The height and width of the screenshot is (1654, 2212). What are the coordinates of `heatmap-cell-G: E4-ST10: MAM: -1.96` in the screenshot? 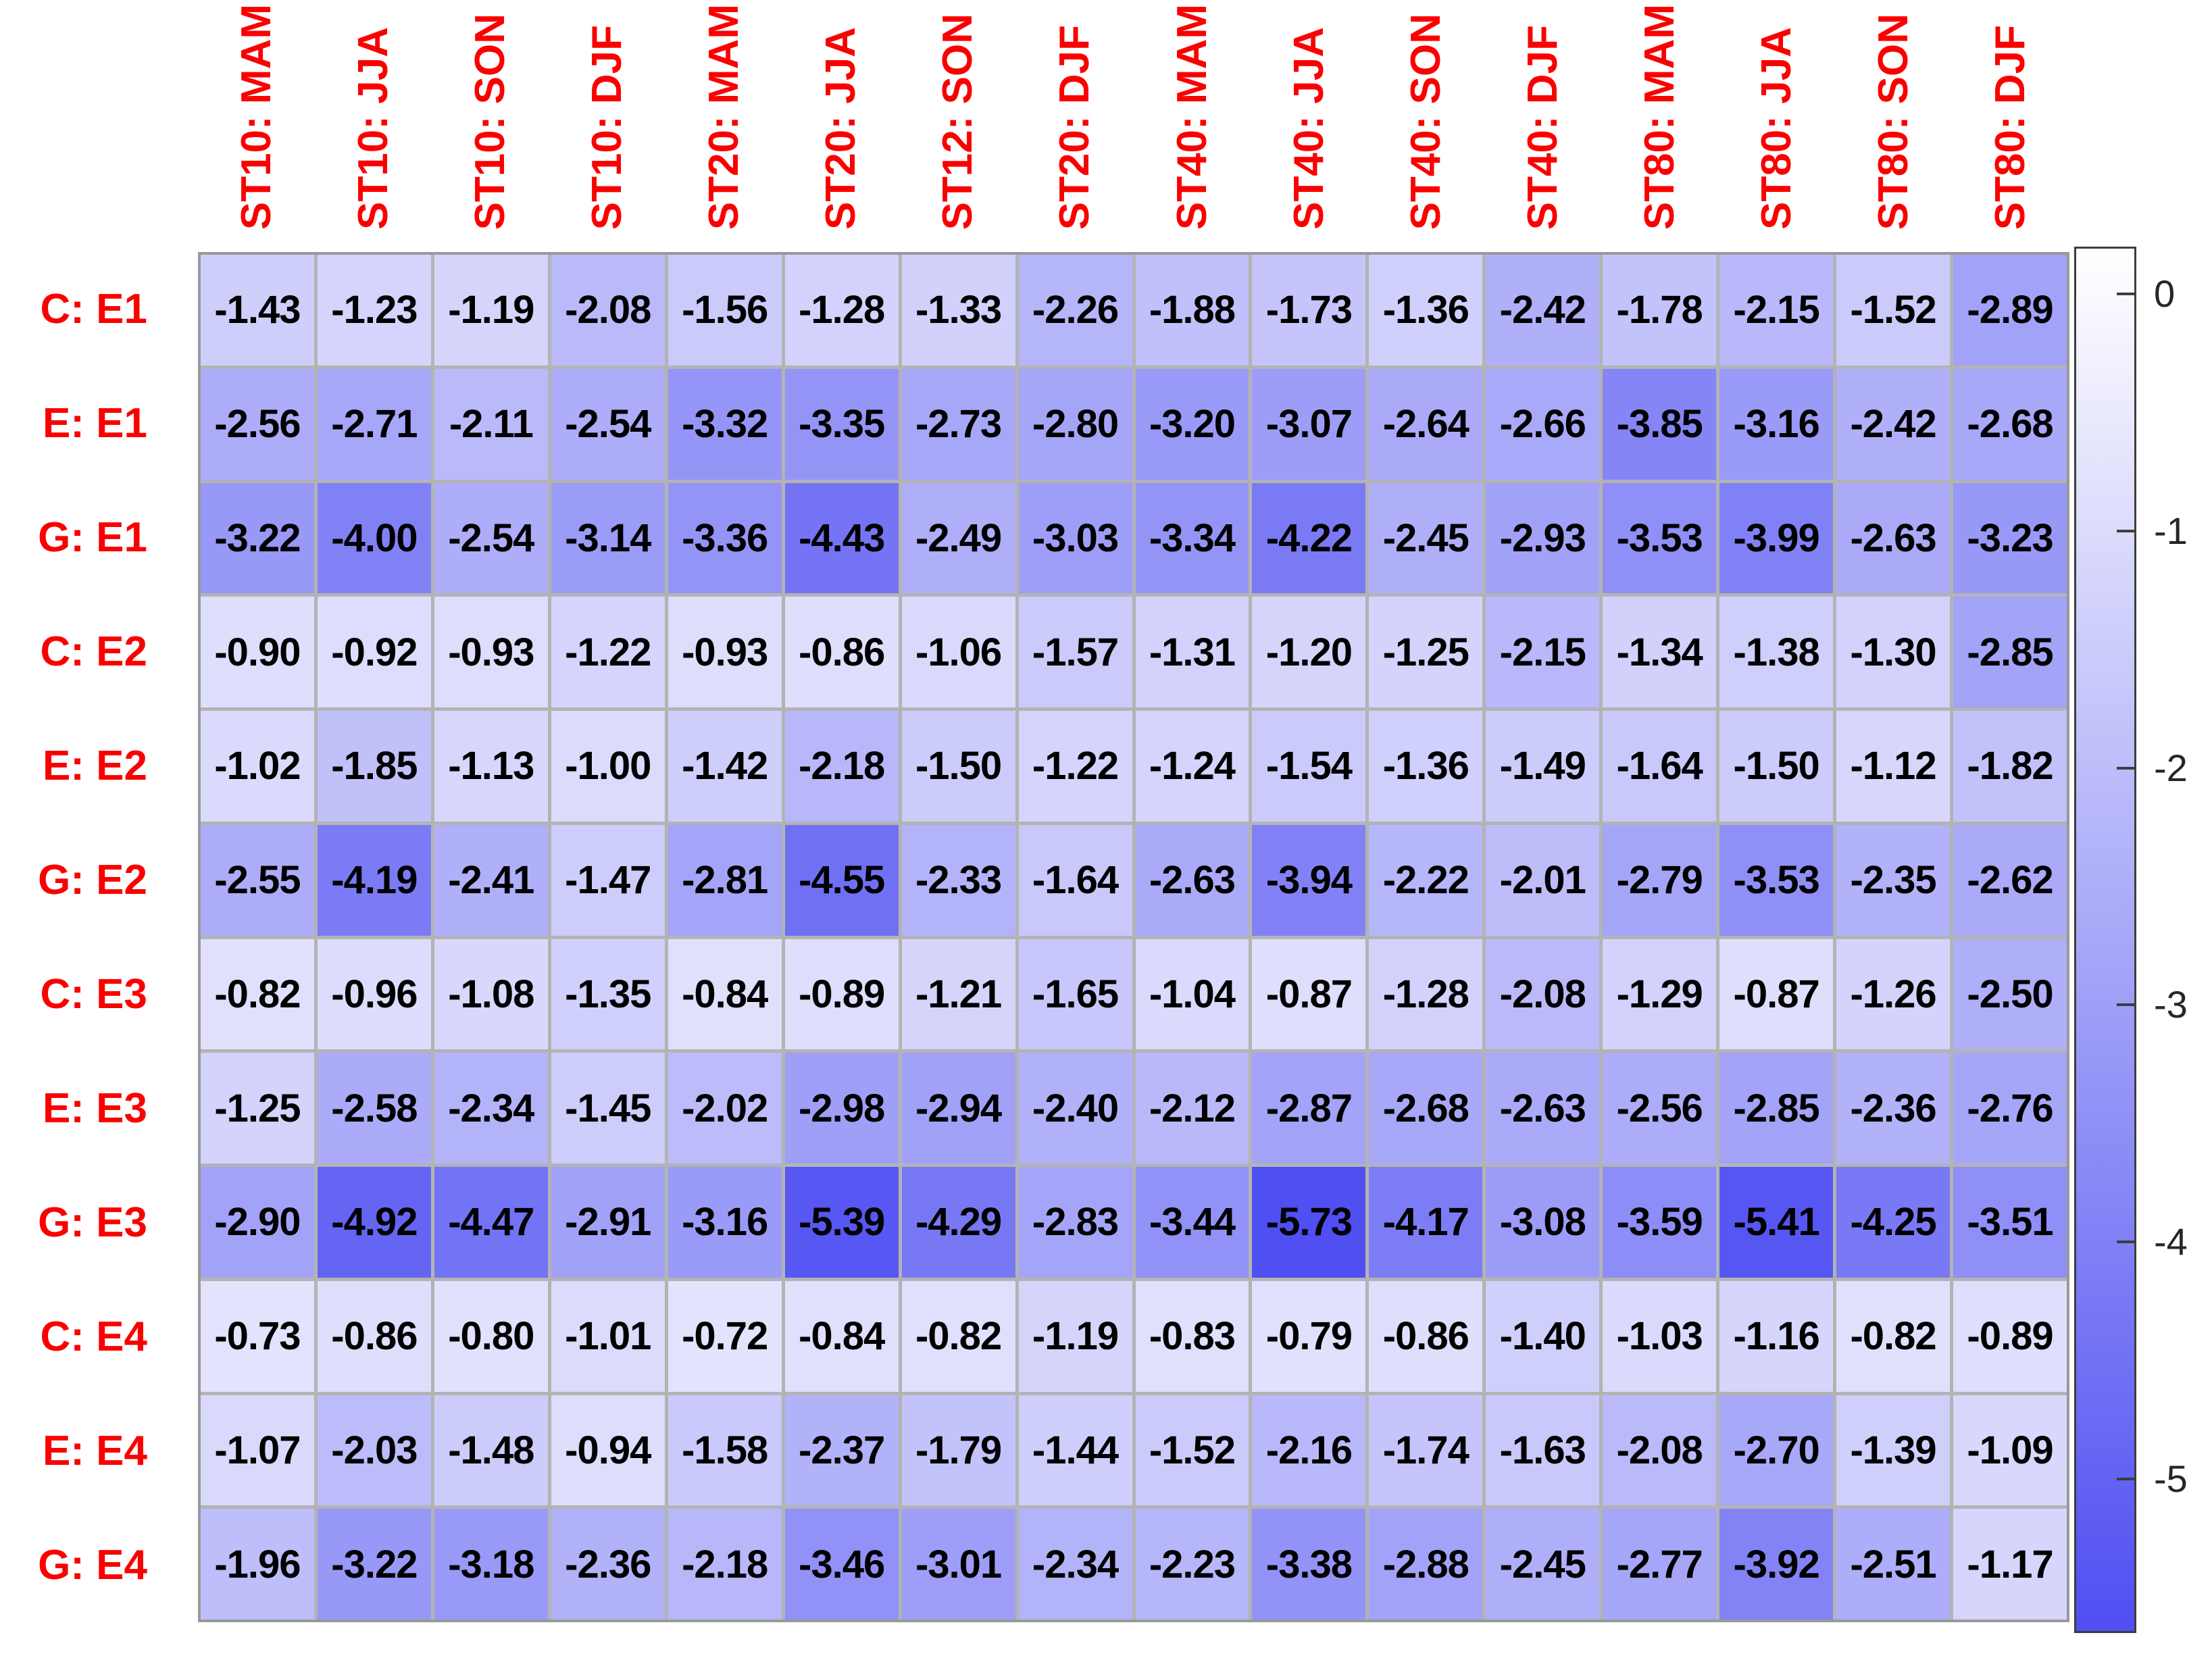 It's located at (257, 1565).